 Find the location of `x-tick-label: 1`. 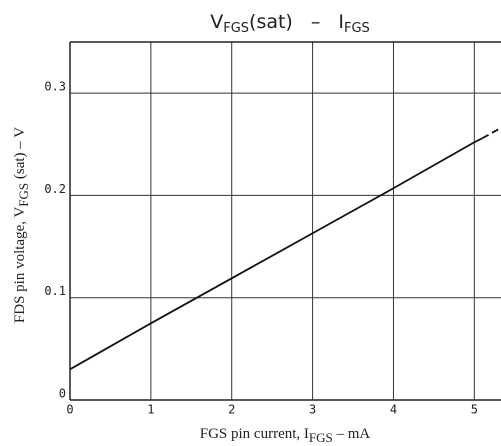

x-tick-label: 1 is located at coordinates (150, 410).